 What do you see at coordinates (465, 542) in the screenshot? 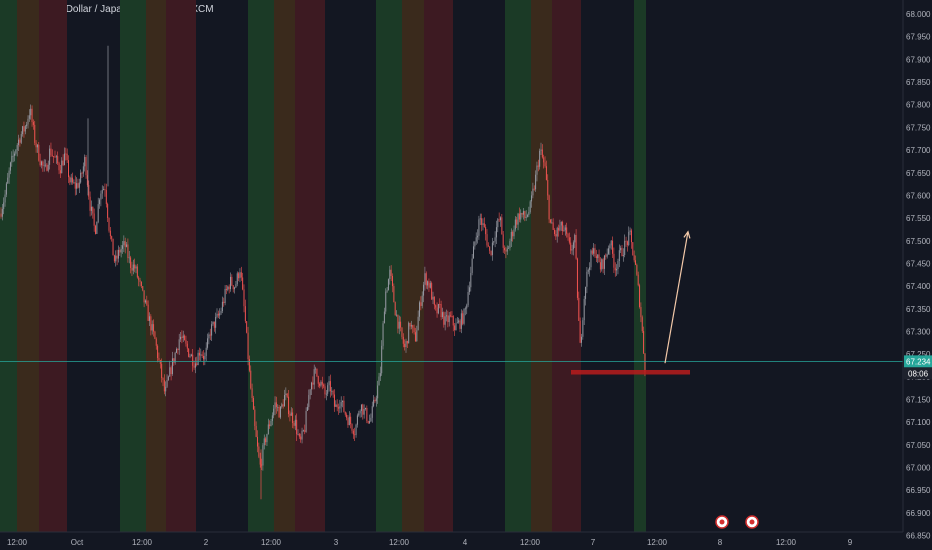
I see `time-tick-label: 4` at bounding box center [465, 542].